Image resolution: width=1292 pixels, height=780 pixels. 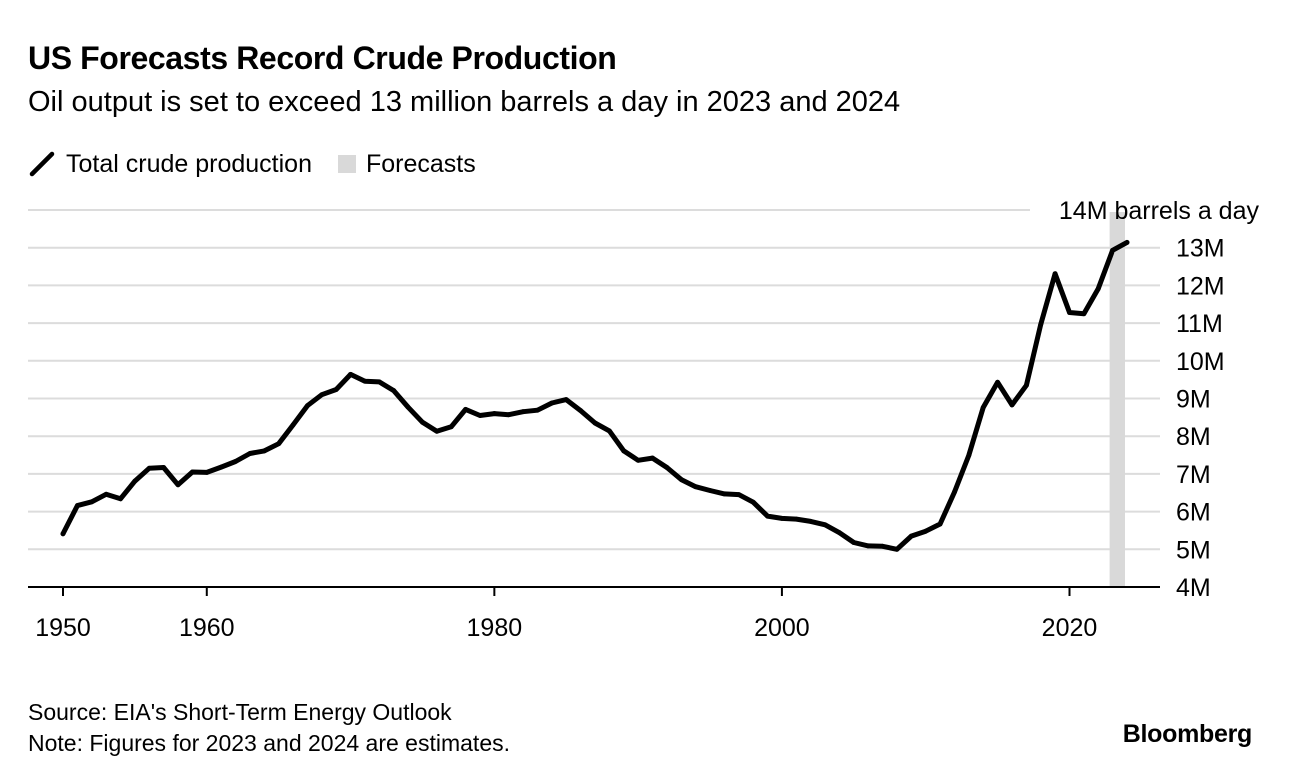 I want to click on legend: Total crude production Forecasts, so click(x=265, y=164).